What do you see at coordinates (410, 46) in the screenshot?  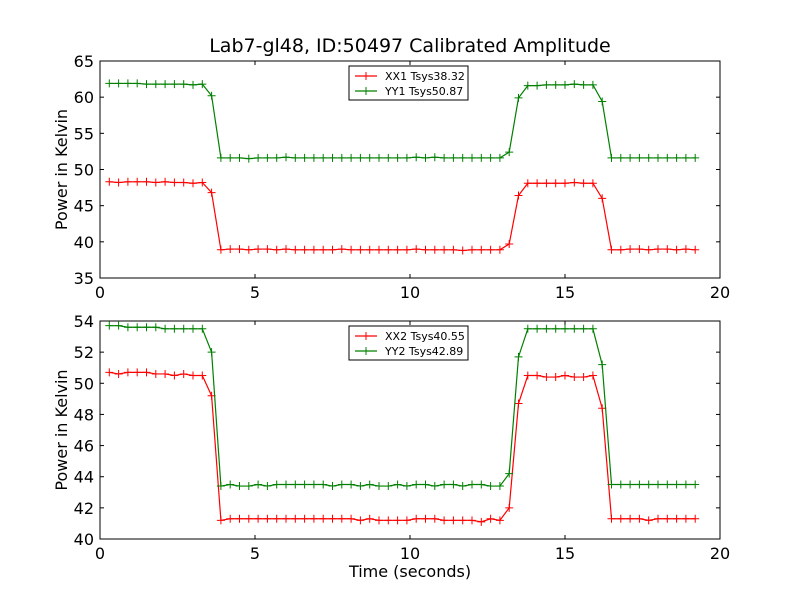 I see `figure-title: Lab7-gl48, ID:50497 Calibrated Amplitude` at bounding box center [410, 46].